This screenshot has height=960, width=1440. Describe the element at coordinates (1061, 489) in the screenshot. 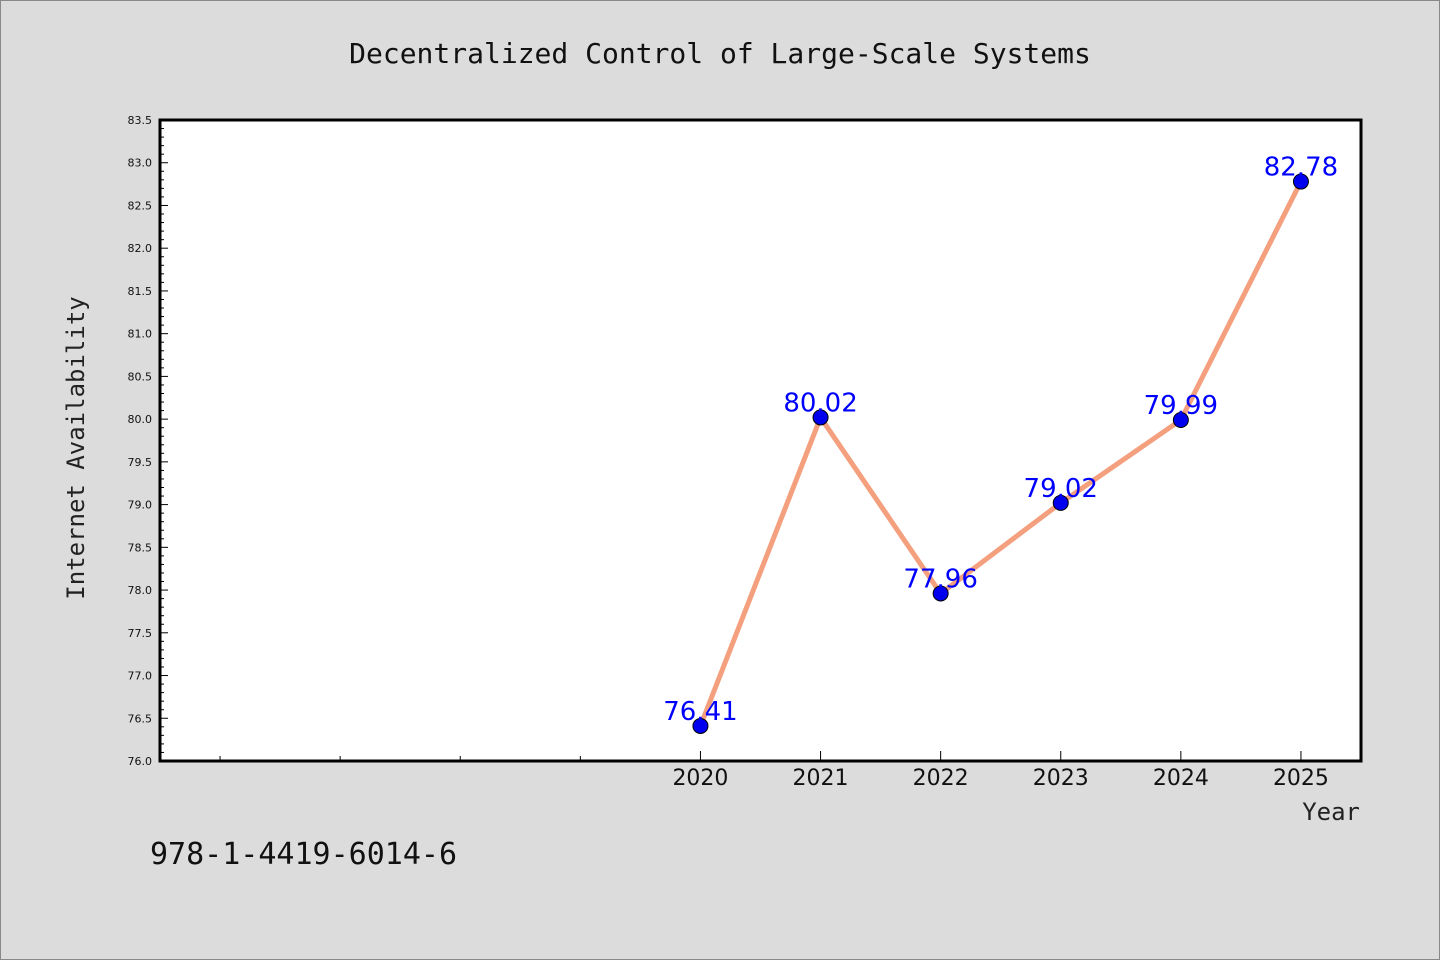

I see `data-label: 79.02` at that location.